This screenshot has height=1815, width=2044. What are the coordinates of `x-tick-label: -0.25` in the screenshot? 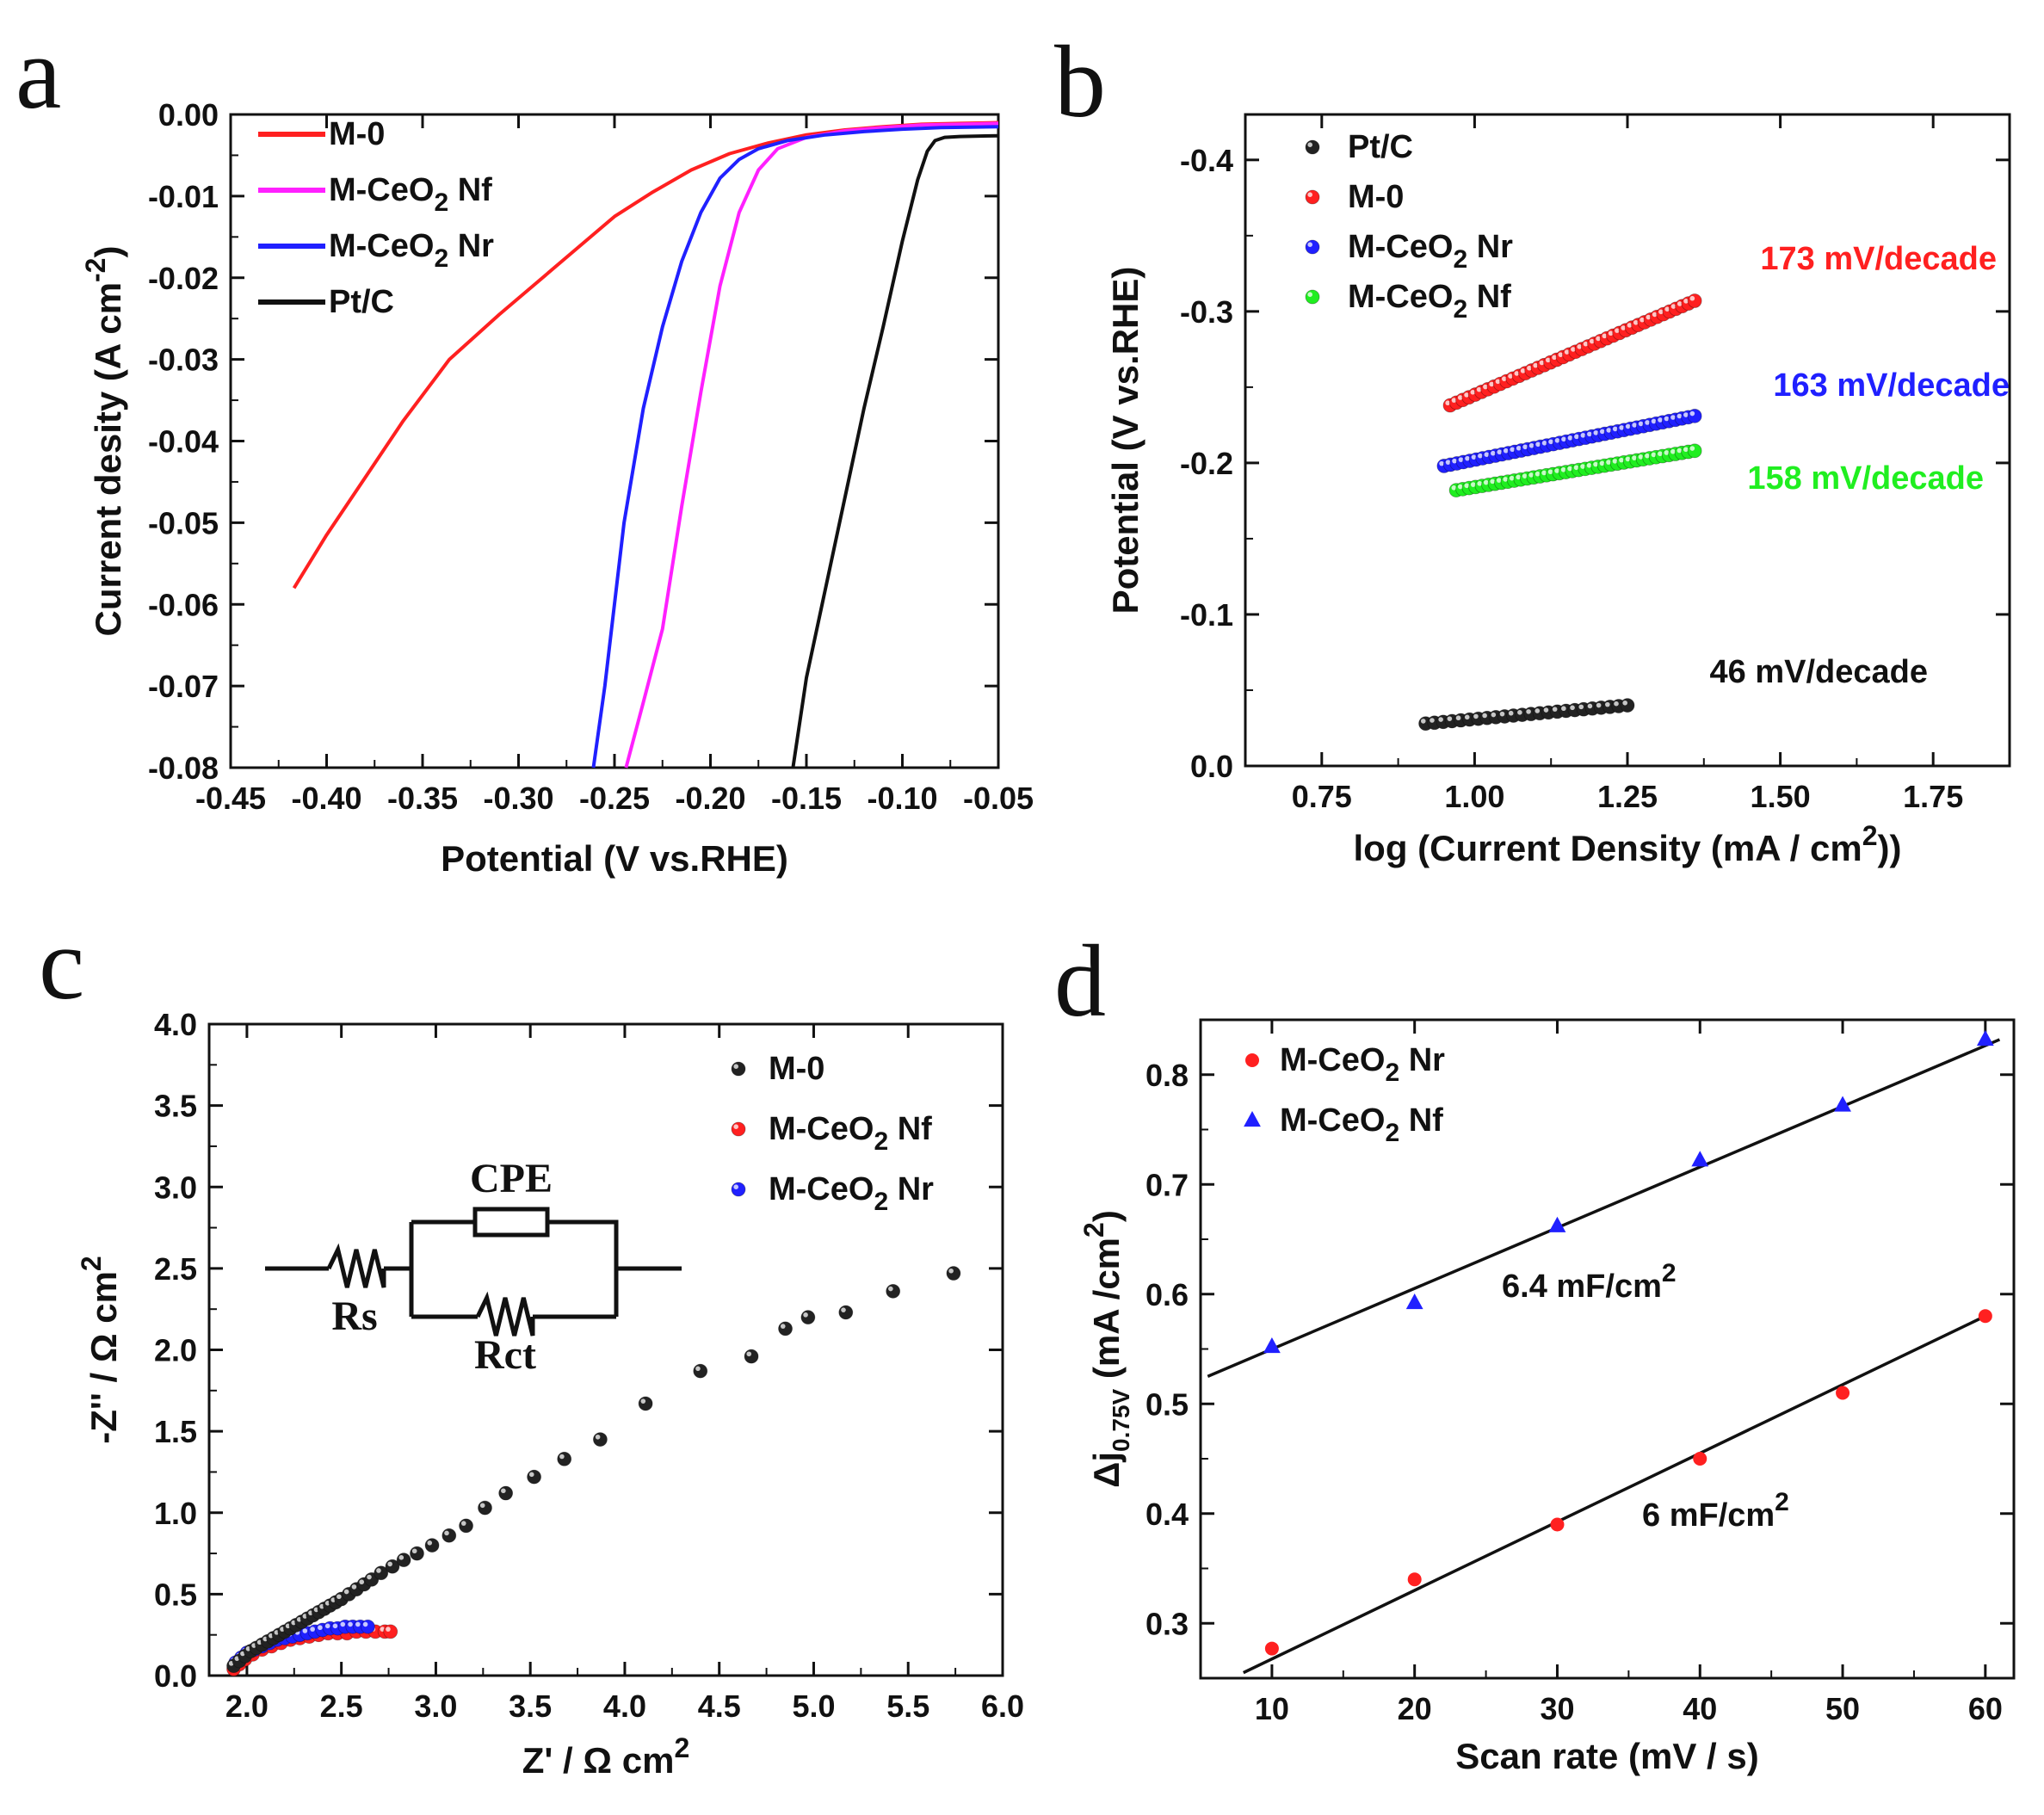 It's located at (615, 798).